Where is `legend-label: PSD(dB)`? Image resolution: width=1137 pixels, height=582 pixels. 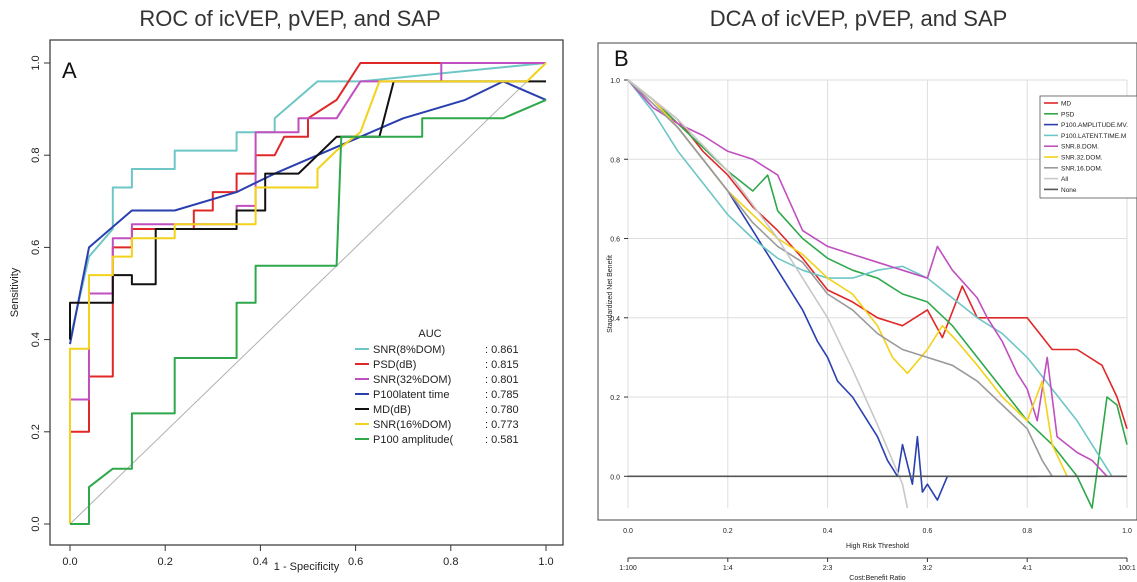 legend-label: PSD(dB) is located at coordinates (394, 365).